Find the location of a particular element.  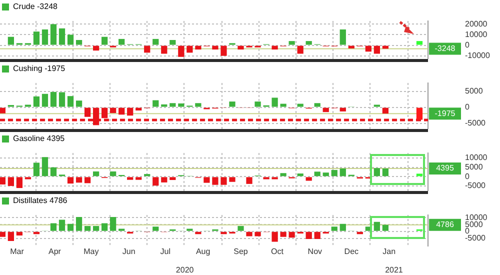

x-tick-label: Aug is located at coordinates (203, 251).